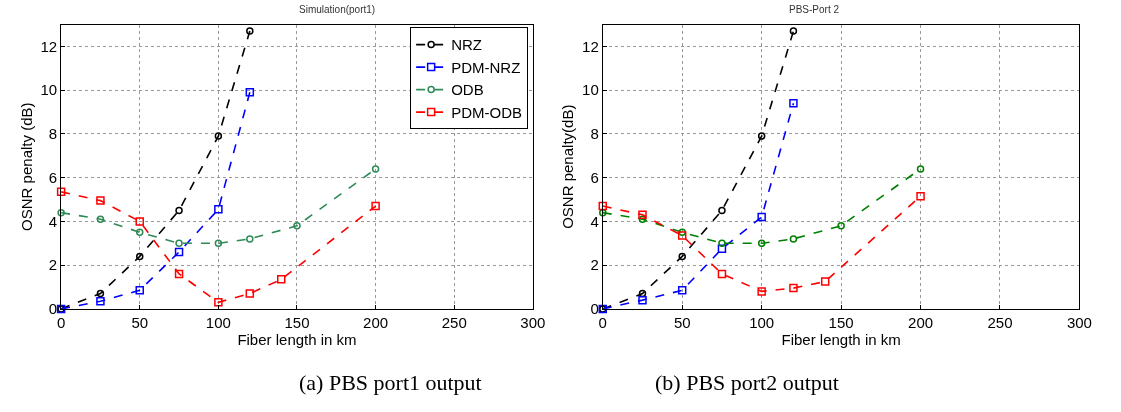 This screenshot has width=1121, height=412. What do you see at coordinates (747, 382) in the screenshot?
I see `text: (b) PBS port2 output` at bounding box center [747, 382].